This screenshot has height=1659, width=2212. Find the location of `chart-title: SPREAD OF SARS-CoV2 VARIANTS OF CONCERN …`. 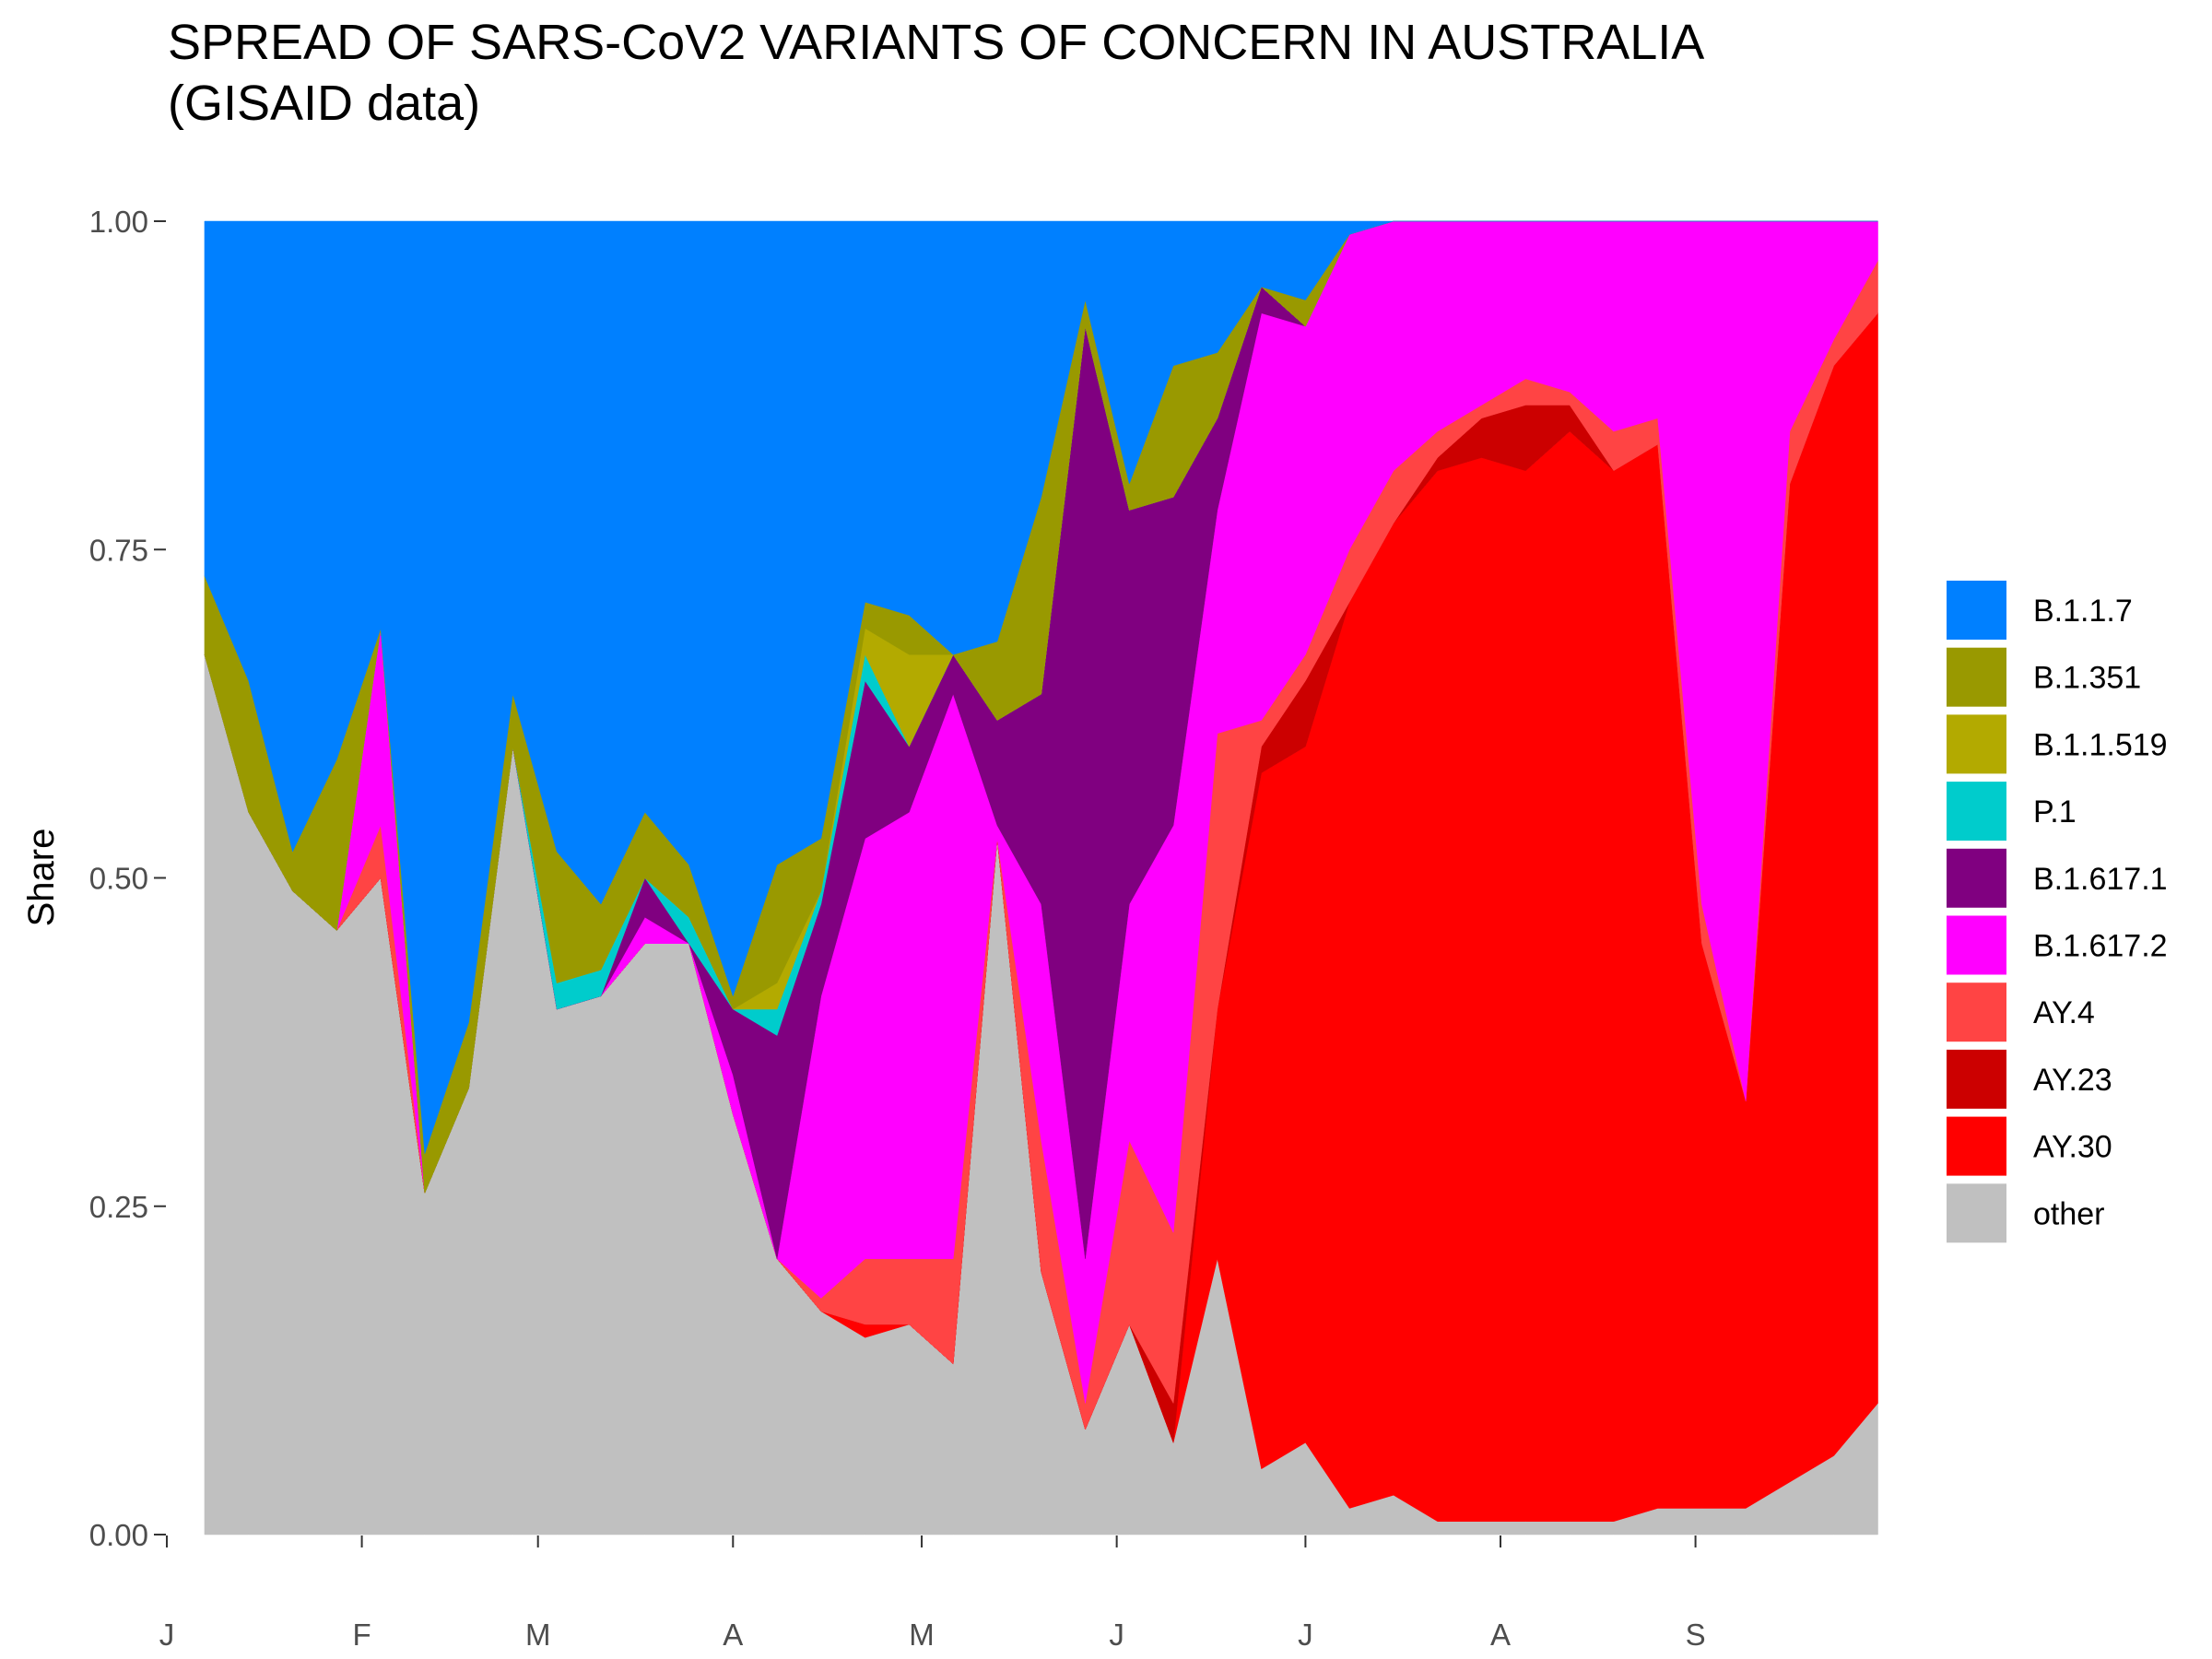

chart-title: SPREAD OF SARS-CoV2 VARIANTS OF CONCERN … is located at coordinates (936, 42).